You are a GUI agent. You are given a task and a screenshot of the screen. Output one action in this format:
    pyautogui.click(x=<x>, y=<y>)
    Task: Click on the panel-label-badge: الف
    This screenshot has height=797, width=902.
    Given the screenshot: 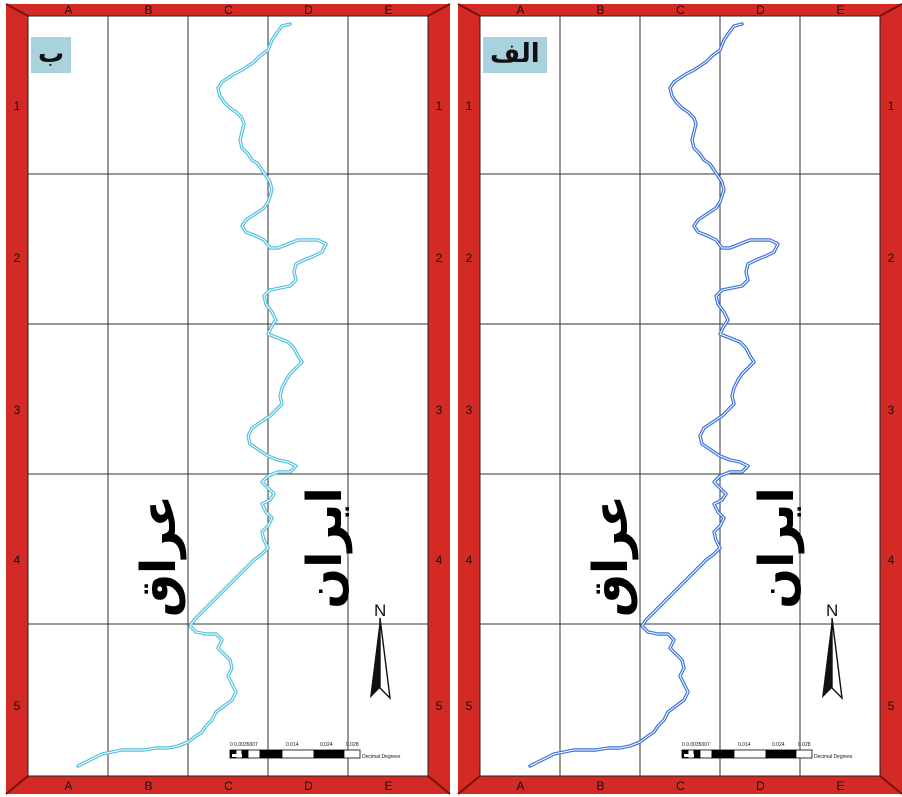 What is the action you would take?
    pyautogui.click(x=515, y=55)
    